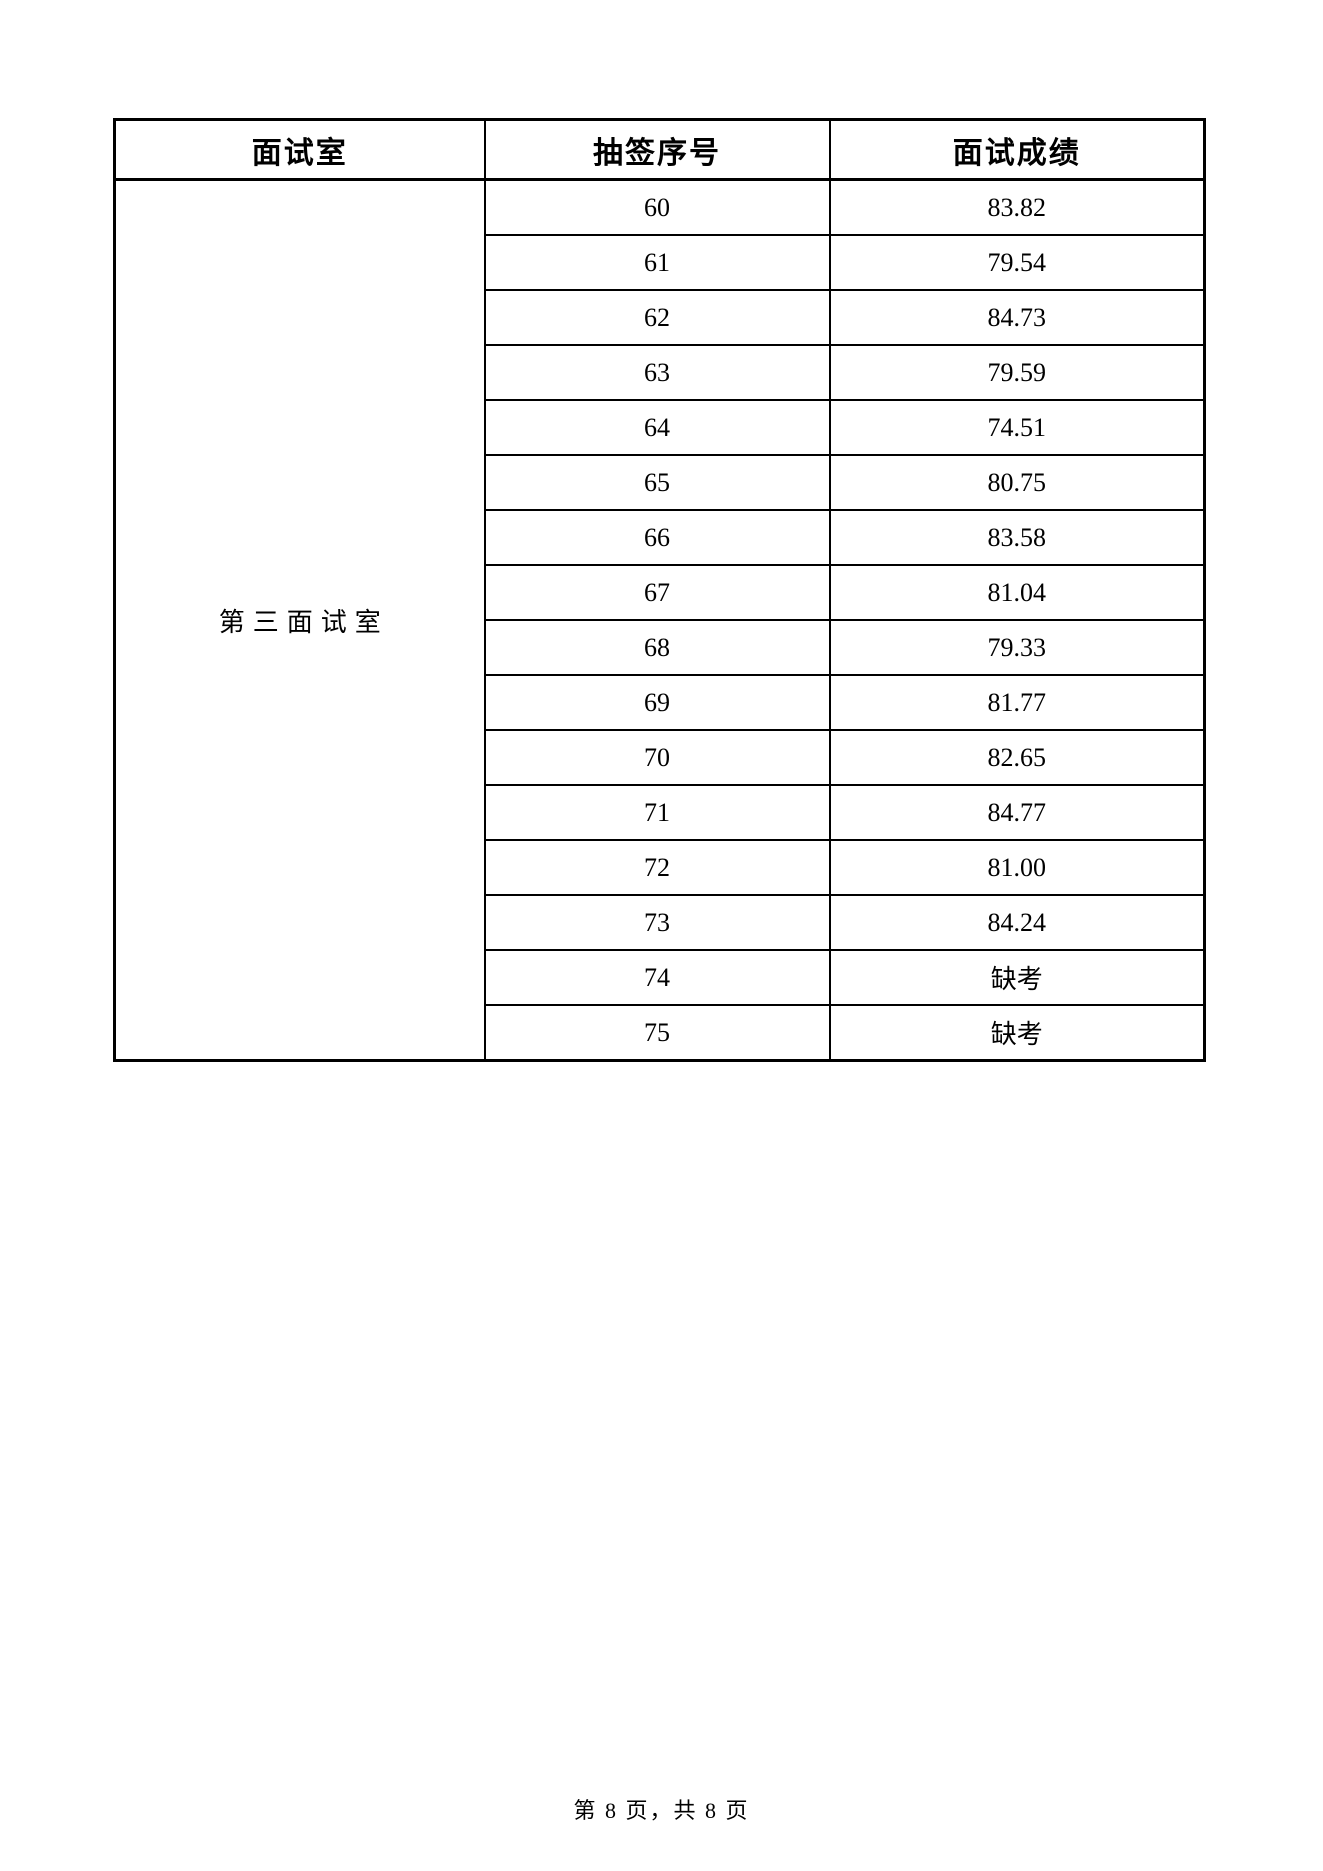 This screenshot has height=1871, width=1323. Describe the element at coordinates (657, 372) in the screenshot. I see `draw-number-cell: 63` at that location.